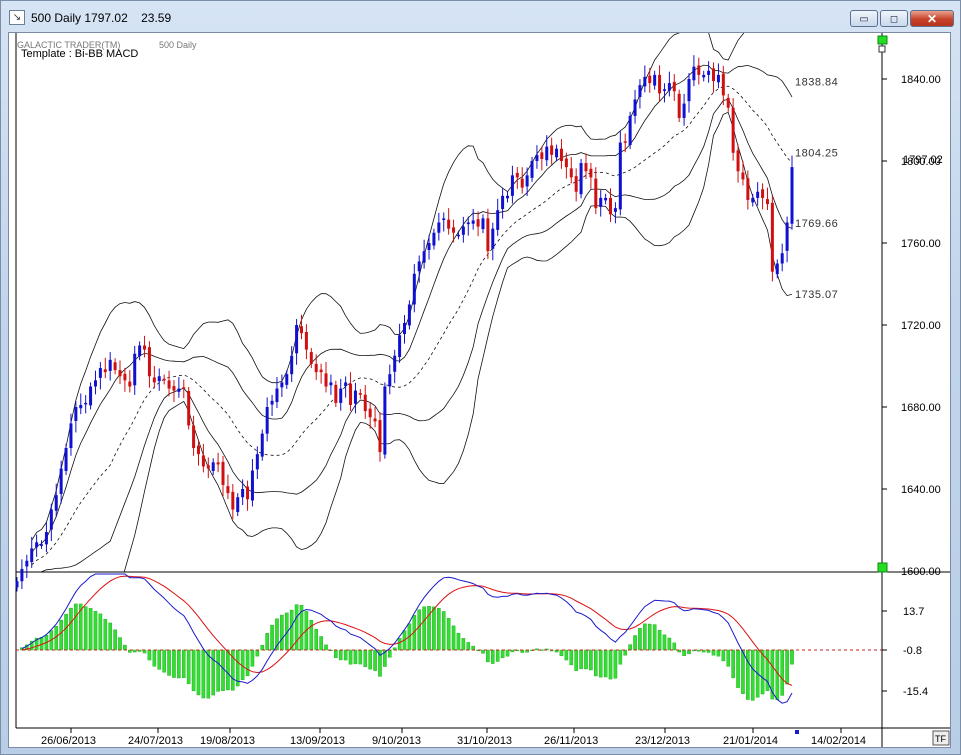 This screenshot has width=961, height=755. Describe the element at coordinates (407, 630) in the screenshot. I see `signal-line` at that location.